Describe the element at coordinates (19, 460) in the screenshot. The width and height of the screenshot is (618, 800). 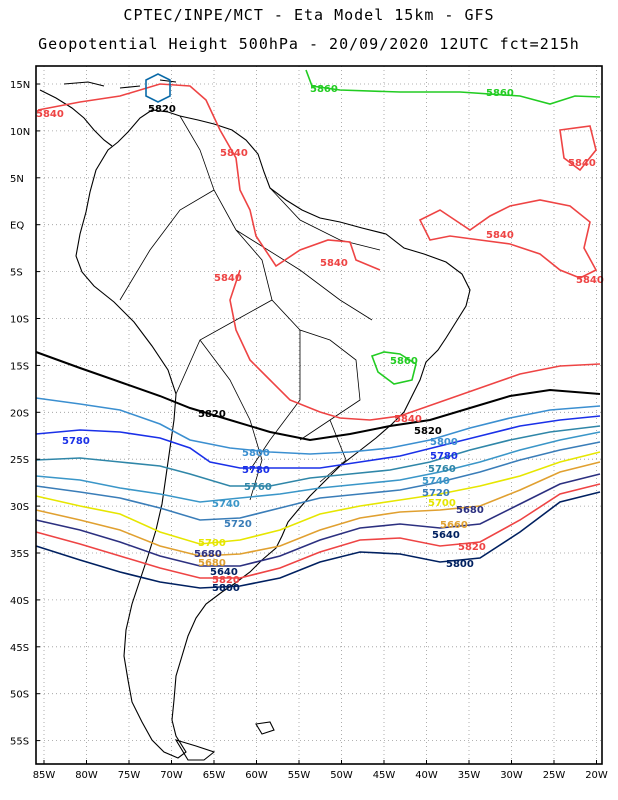
I see `lat-label: 25S` at that location.